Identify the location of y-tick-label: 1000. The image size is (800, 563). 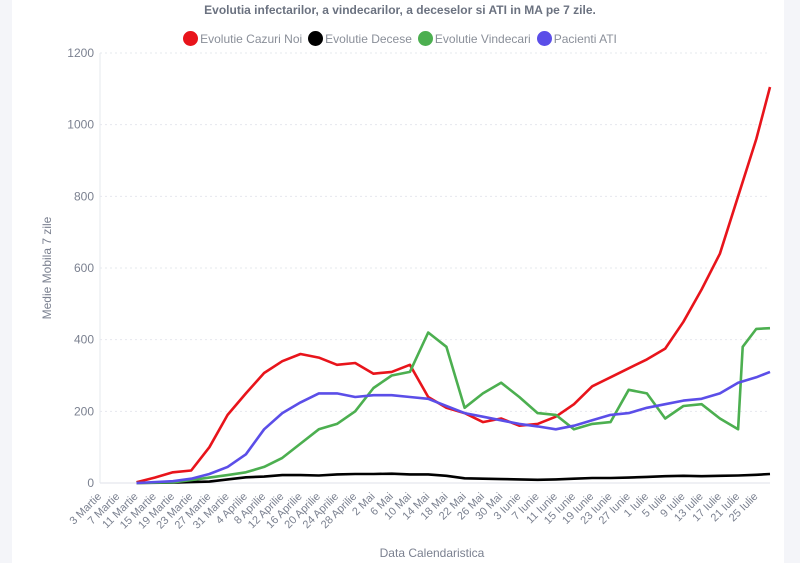
(80, 125).